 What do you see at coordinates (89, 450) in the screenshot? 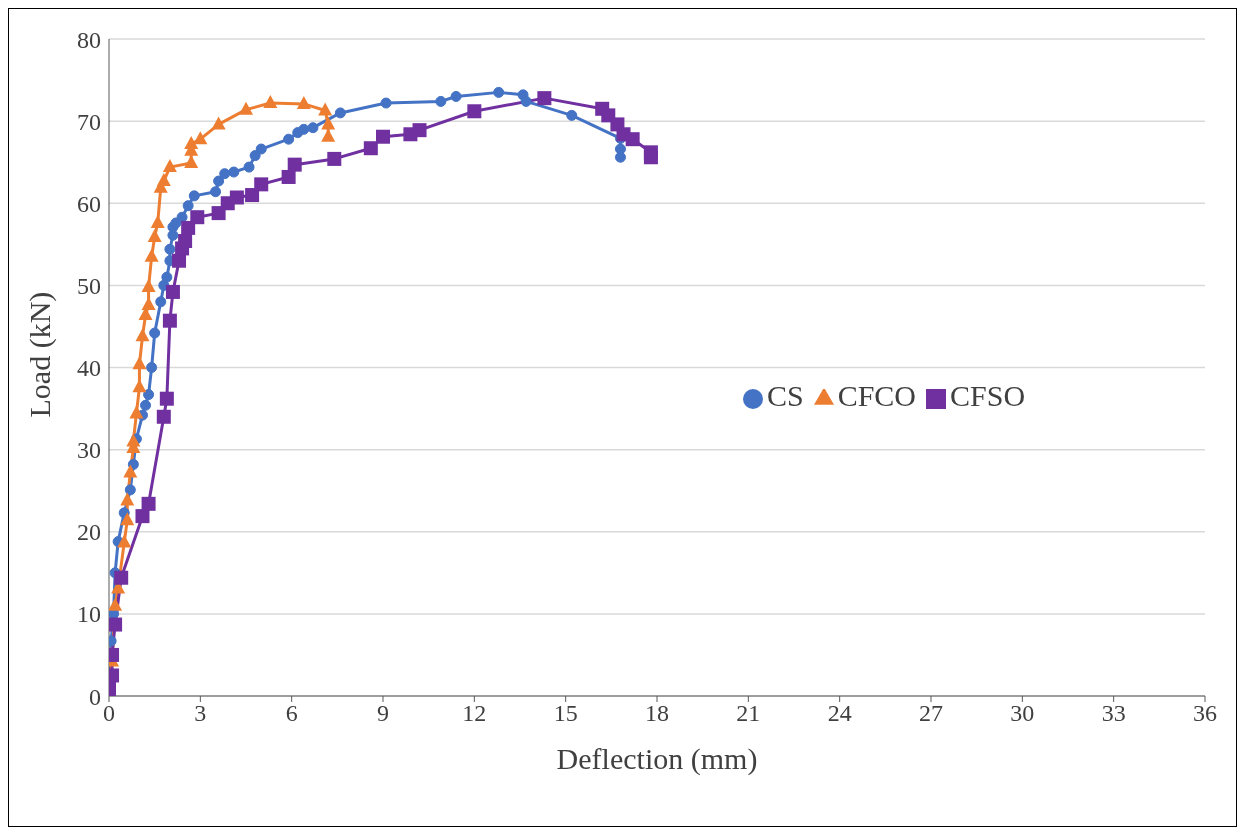
I see `y-tick-label: 30` at bounding box center [89, 450].